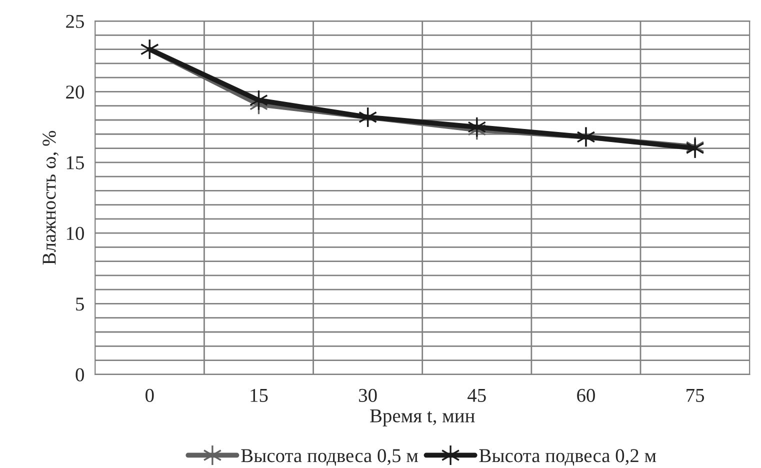 The height and width of the screenshot is (468, 761). Describe the element at coordinates (150, 395) in the screenshot. I see `x-tick-label: 0` at that location.